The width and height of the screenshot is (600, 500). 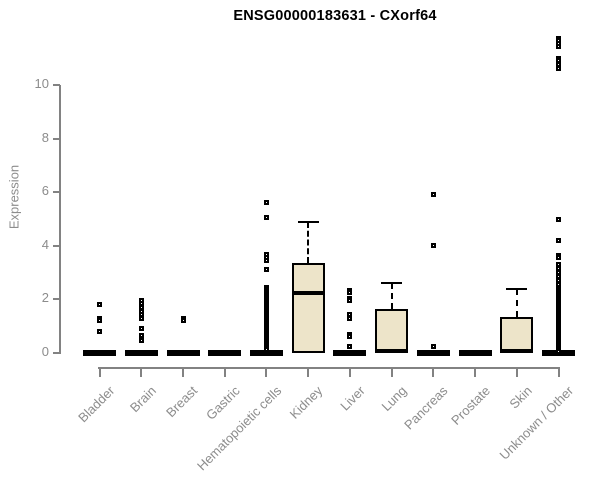 What do you see at coordinates (470, 405) in the screenshot?
I see `category-label: Prostate` at bounding box center [470, 405].